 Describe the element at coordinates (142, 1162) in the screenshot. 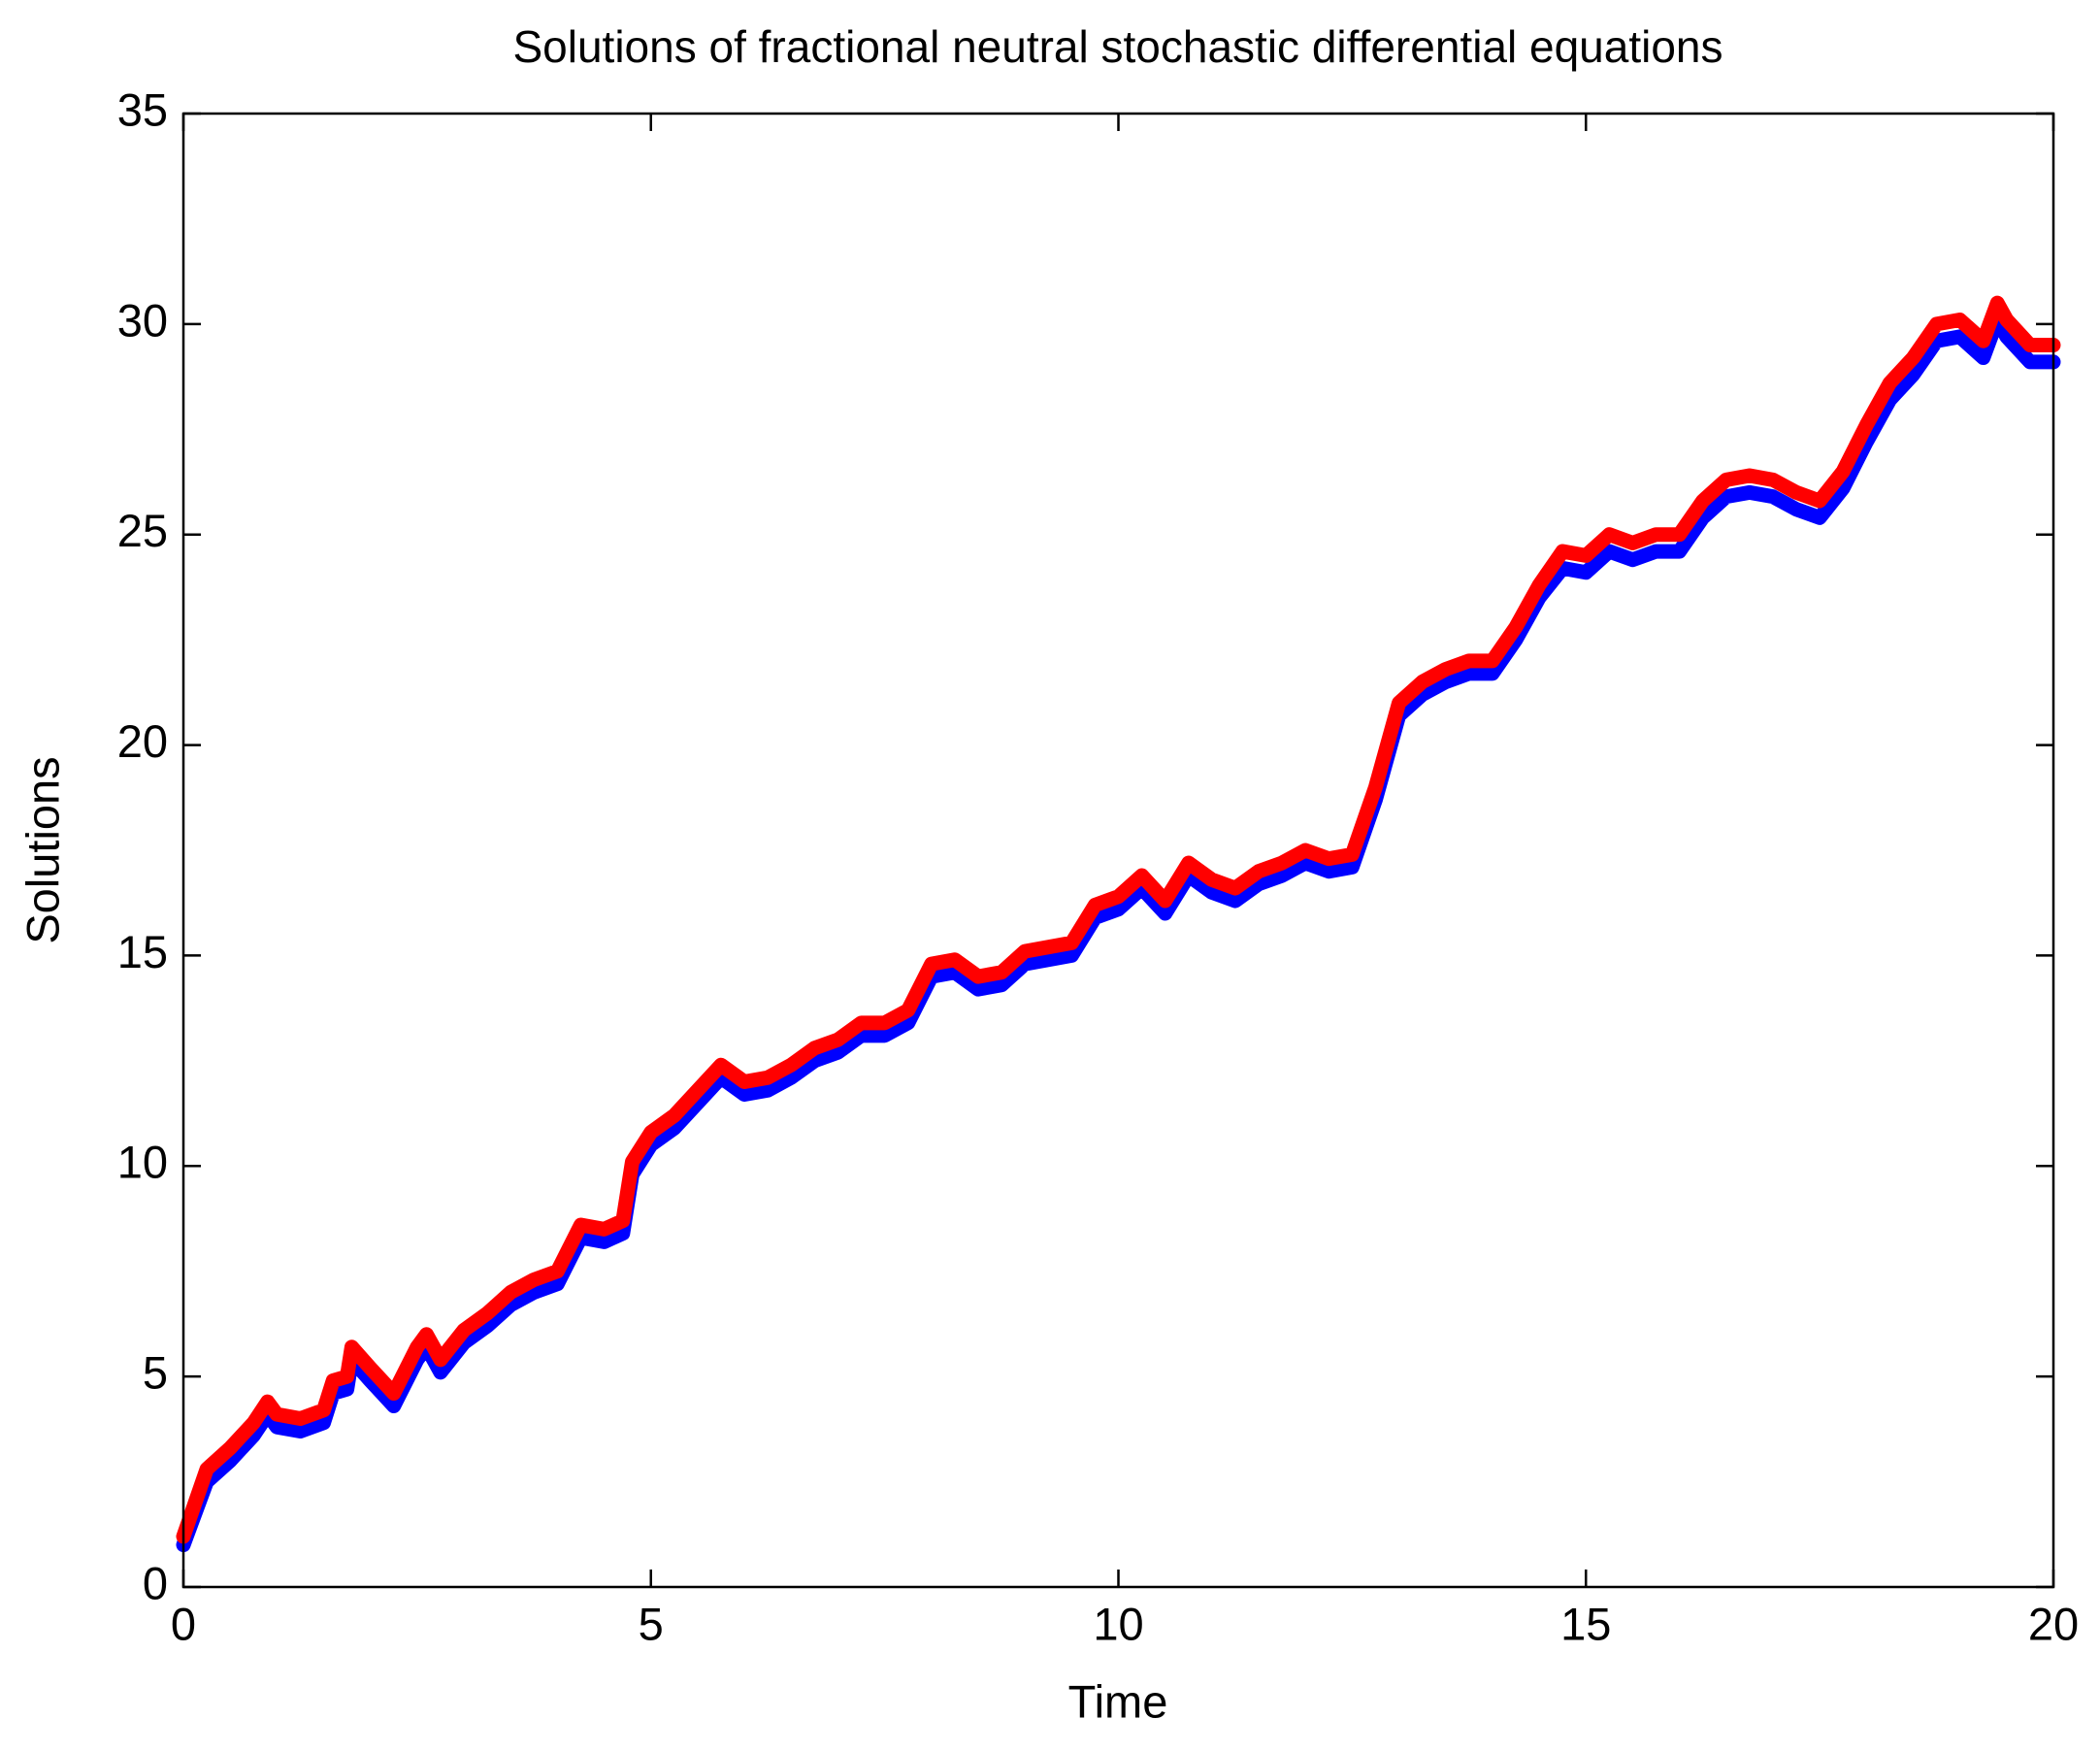

I see `y-tick-label: 10` at that location.